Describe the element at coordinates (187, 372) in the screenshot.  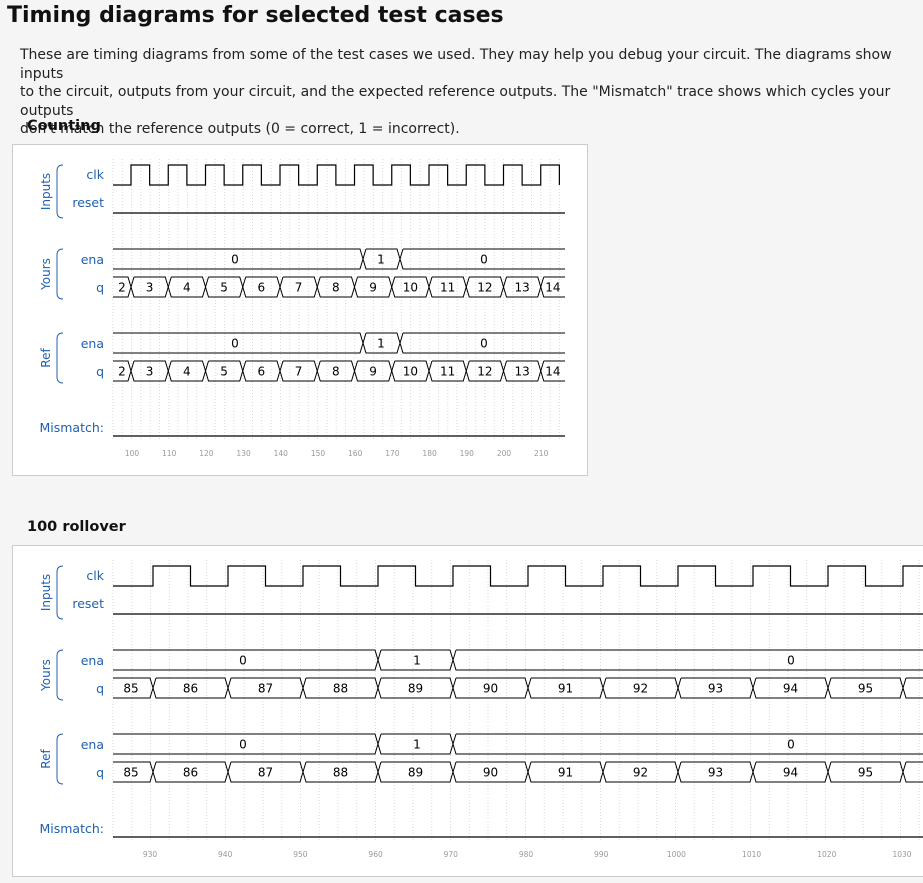
I see `ref-q-value: 4` at that location.